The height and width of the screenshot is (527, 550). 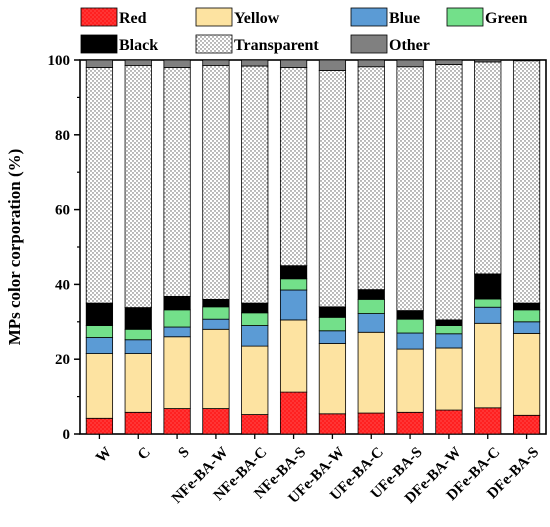 I want to click on legend-label-transparent: Transparent, so click(x=276, y=45).